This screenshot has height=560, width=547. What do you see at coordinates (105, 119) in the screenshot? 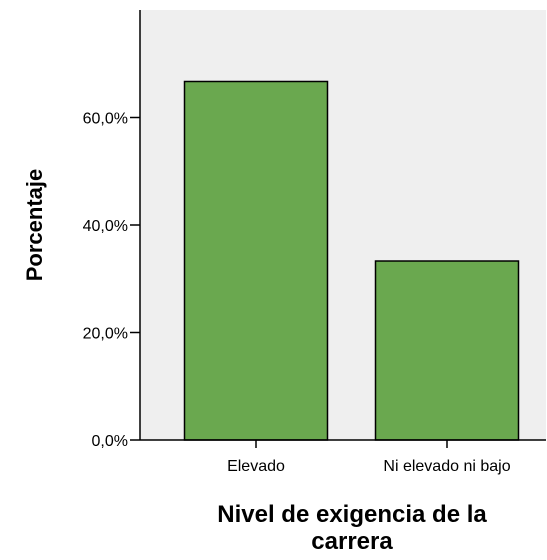
I see `y-tick-label: 60,0%` at bounding box center [105, 119].